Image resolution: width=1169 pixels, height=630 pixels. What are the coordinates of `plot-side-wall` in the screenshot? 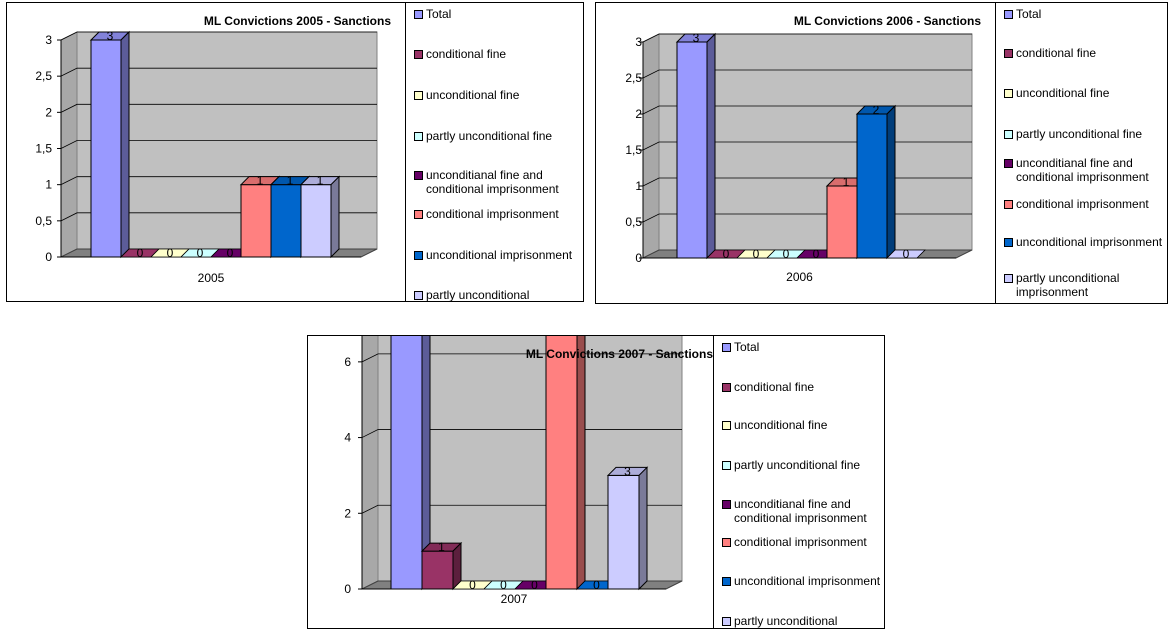 It's located at (370, 463).